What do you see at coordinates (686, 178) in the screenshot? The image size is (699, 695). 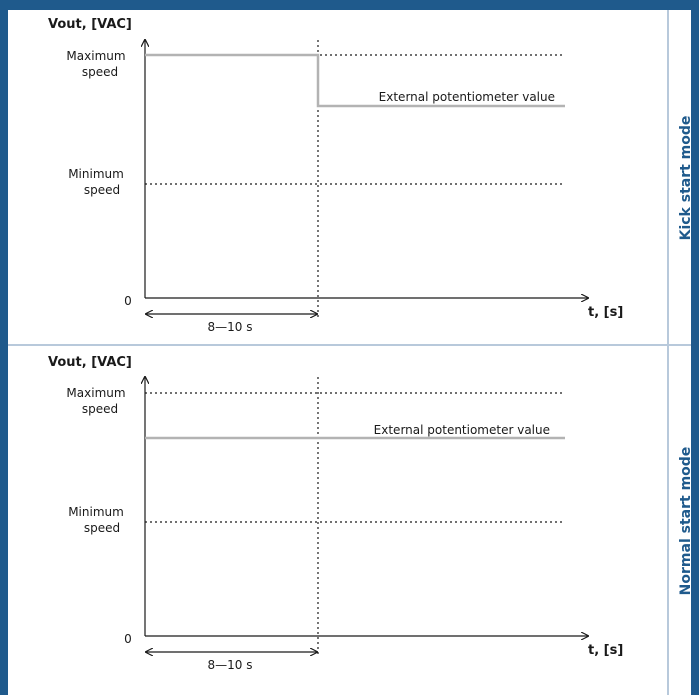 I see `kick-start-mode-label: Kick start mode` at bounding box center [686, 178].